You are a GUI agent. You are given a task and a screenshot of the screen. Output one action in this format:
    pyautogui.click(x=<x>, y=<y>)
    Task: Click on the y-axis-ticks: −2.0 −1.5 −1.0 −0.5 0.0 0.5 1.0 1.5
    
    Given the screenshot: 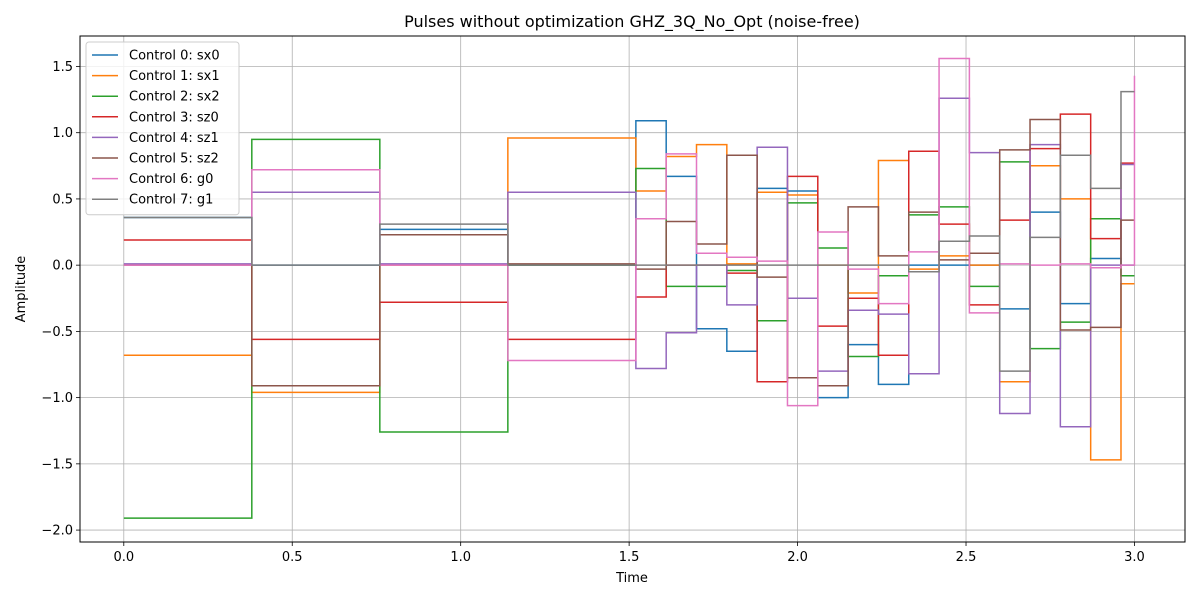 What is the action you would take?
    pyautogui.click(x=60, y=299)
    